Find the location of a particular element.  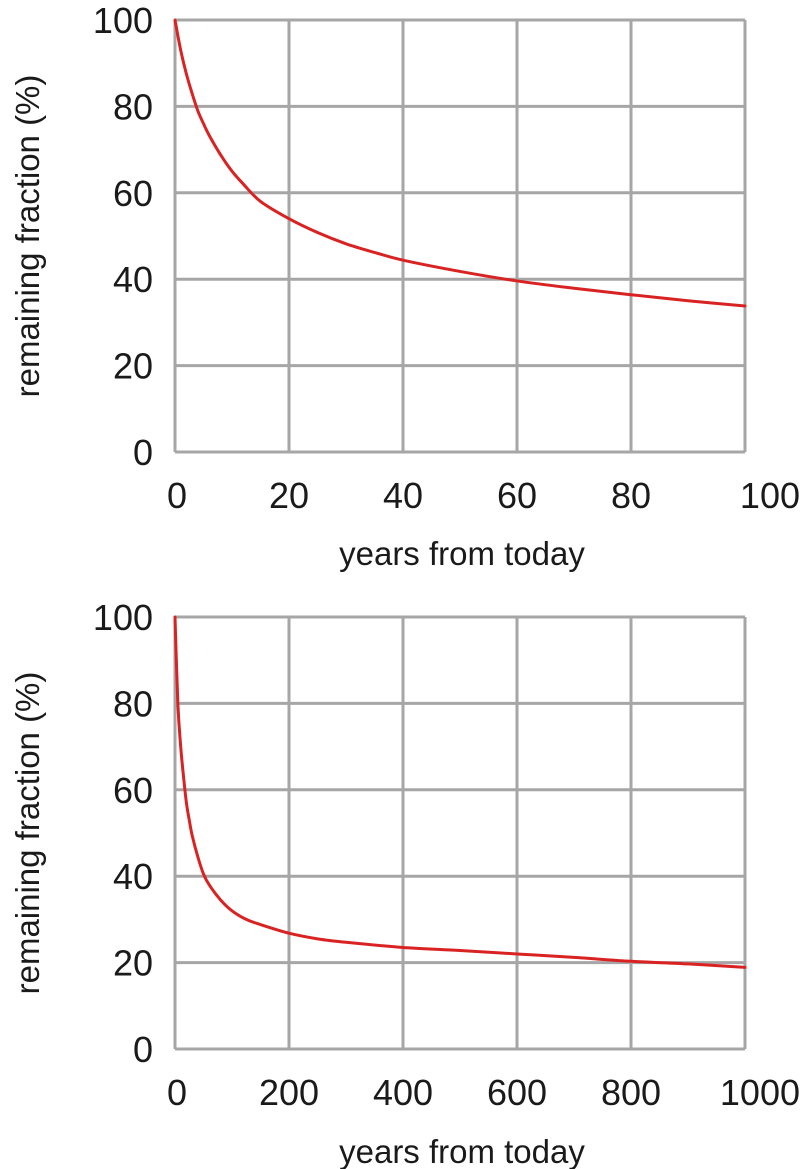

x-tick-label: 1000 is located at coordinates (760, 1092).